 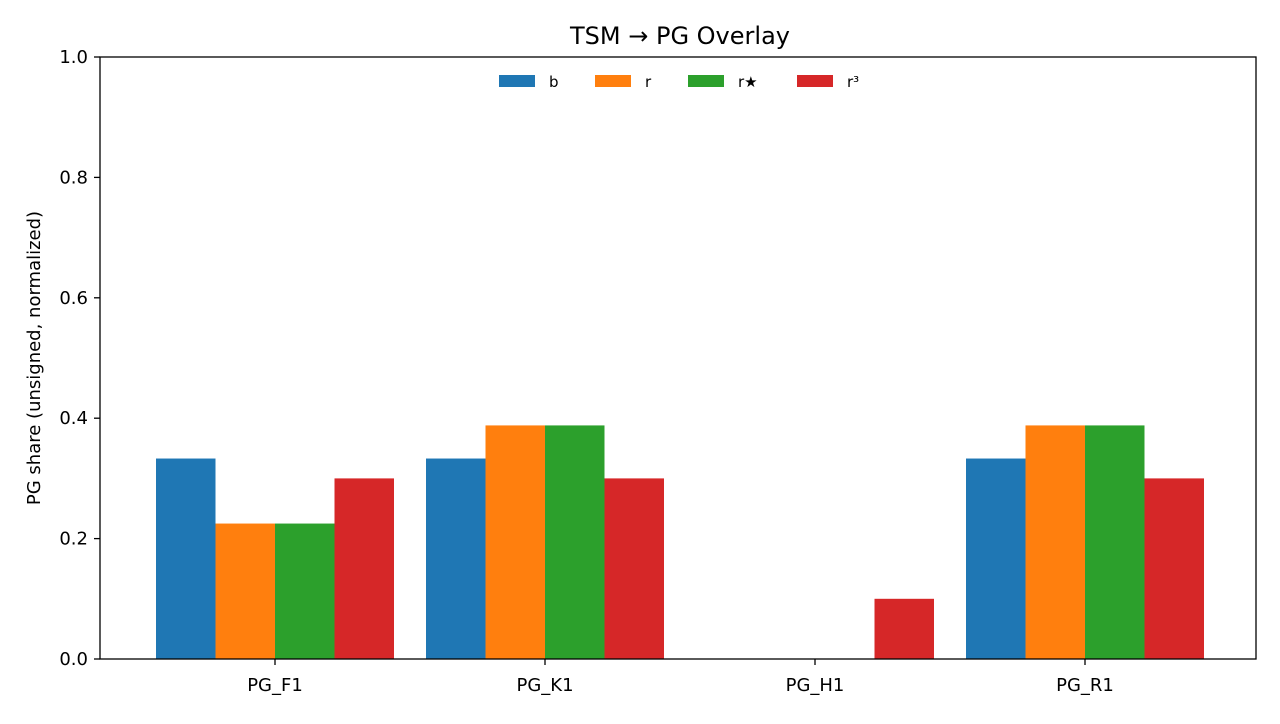 I want to click on legend-item-3: r³, so click(x=828, y=82).